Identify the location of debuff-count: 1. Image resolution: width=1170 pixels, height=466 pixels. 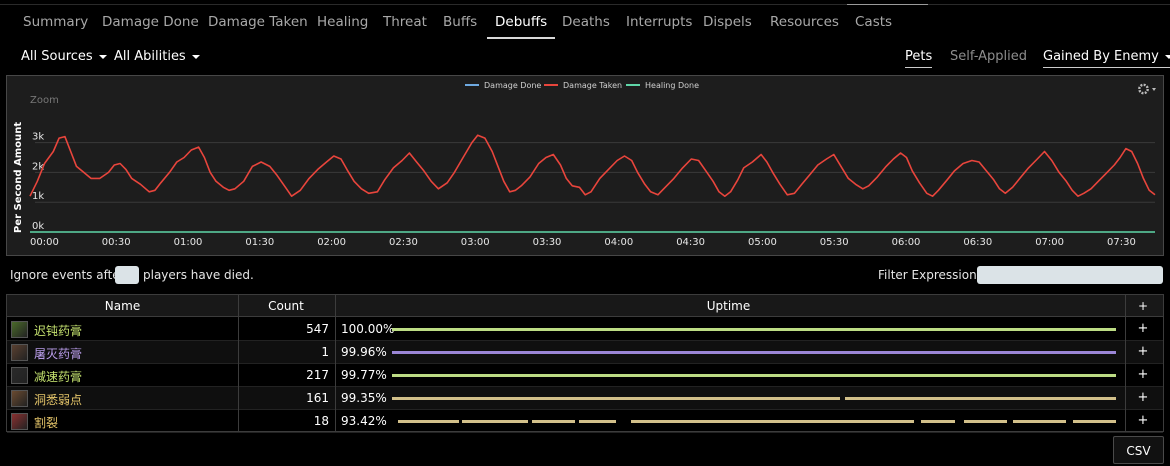
(325, 352).